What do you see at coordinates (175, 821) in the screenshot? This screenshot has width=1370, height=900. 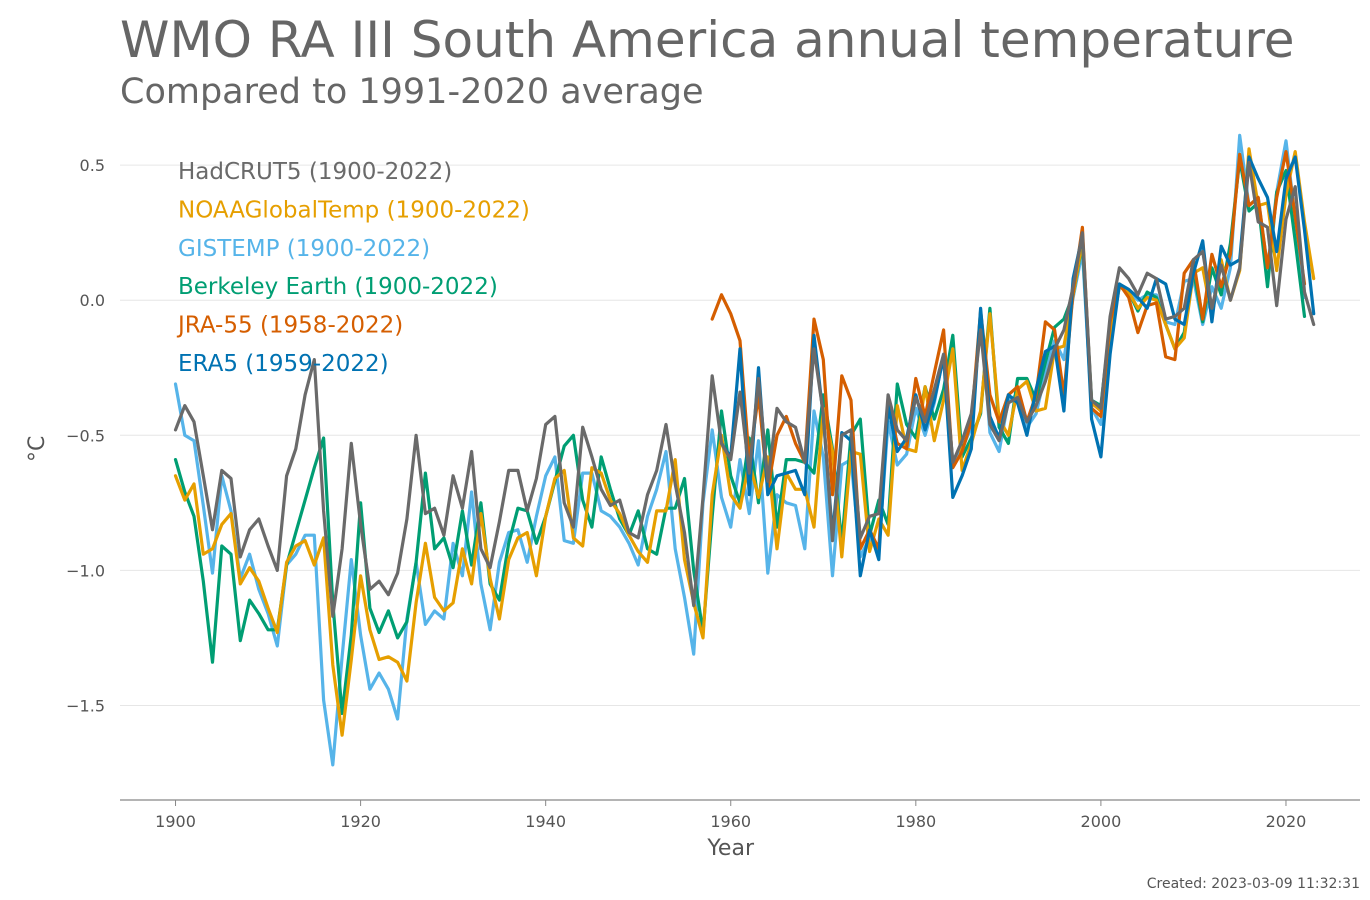 I see `x-tick-label: 1900` at bounding box center [175, 821].